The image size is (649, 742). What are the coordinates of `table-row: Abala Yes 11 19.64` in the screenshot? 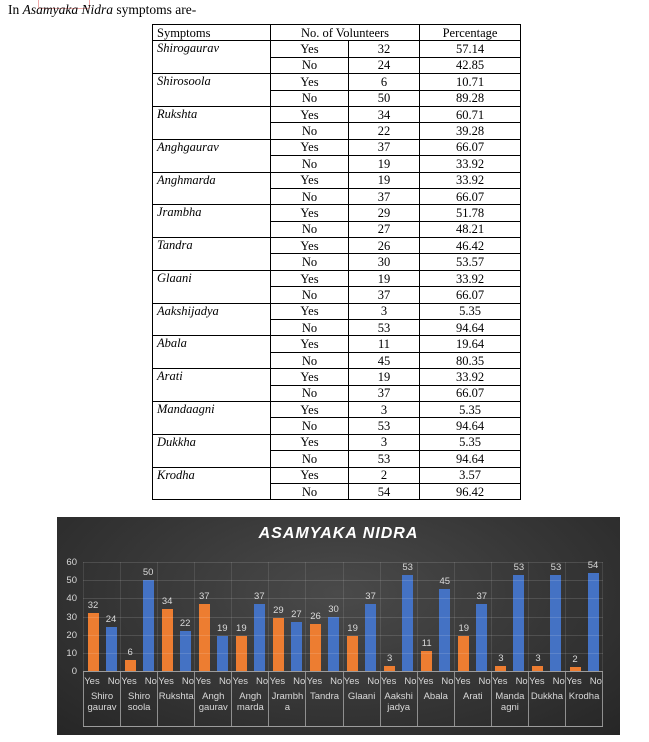 It's located at (337, 352).